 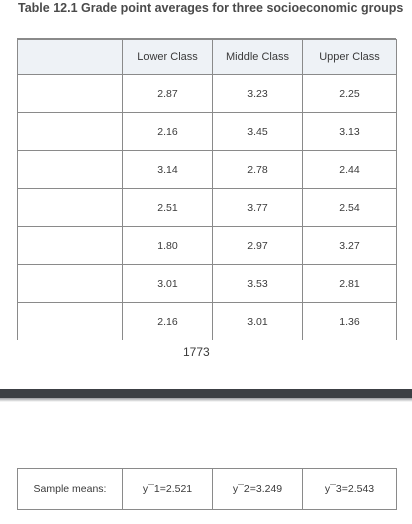 What do you see at coordinates (70, 57) in the screenshot?
I see `header-stub` at bounding box center [70, 57].